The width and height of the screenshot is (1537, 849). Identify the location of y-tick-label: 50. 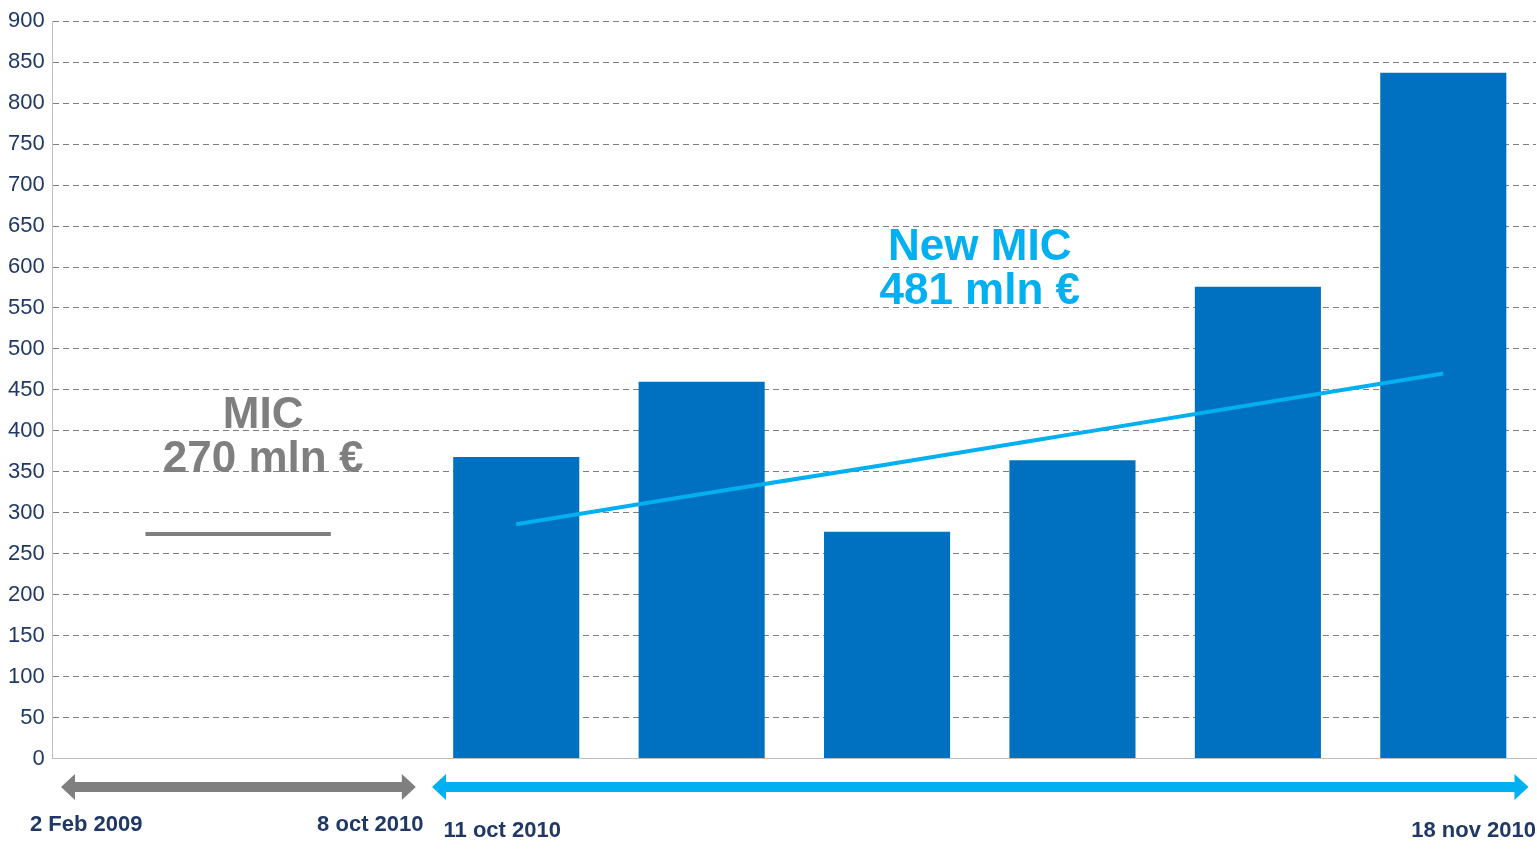
(32, 716).